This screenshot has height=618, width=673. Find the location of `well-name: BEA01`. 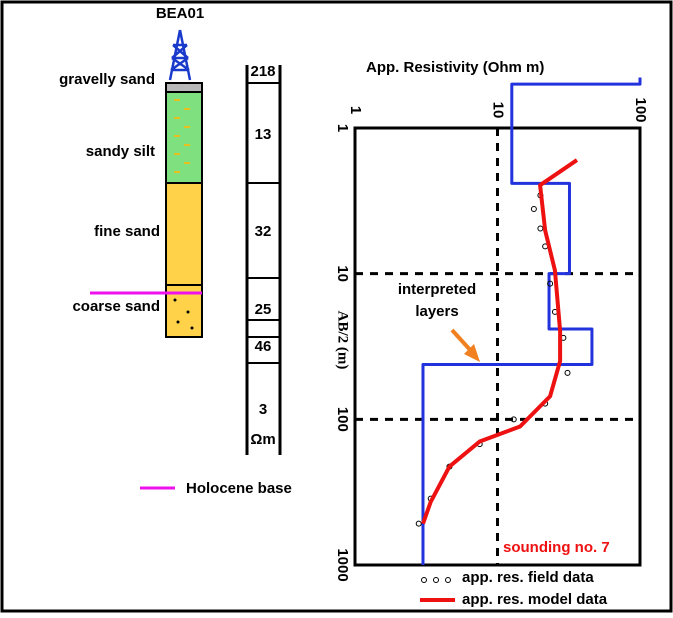

well-name: BEA01 is located at coordinates (180, 13).